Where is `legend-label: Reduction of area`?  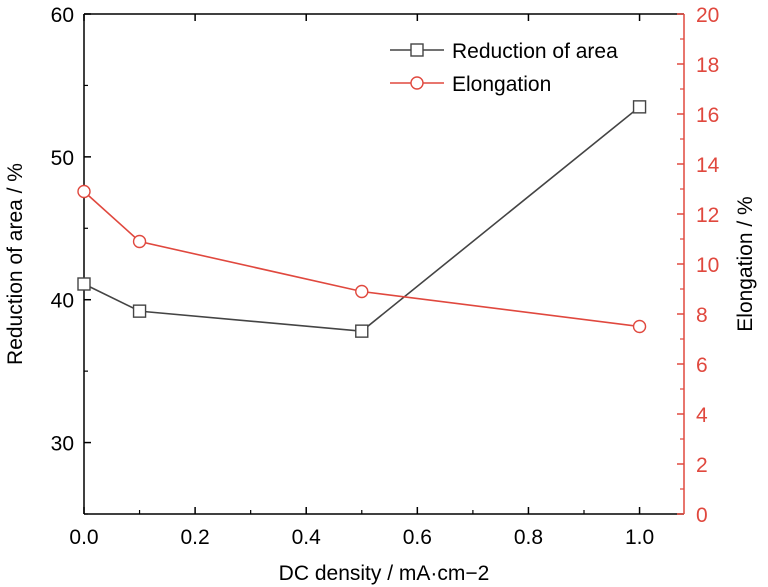 legend-label: Reduction of area is located at coordinates (535, 51).